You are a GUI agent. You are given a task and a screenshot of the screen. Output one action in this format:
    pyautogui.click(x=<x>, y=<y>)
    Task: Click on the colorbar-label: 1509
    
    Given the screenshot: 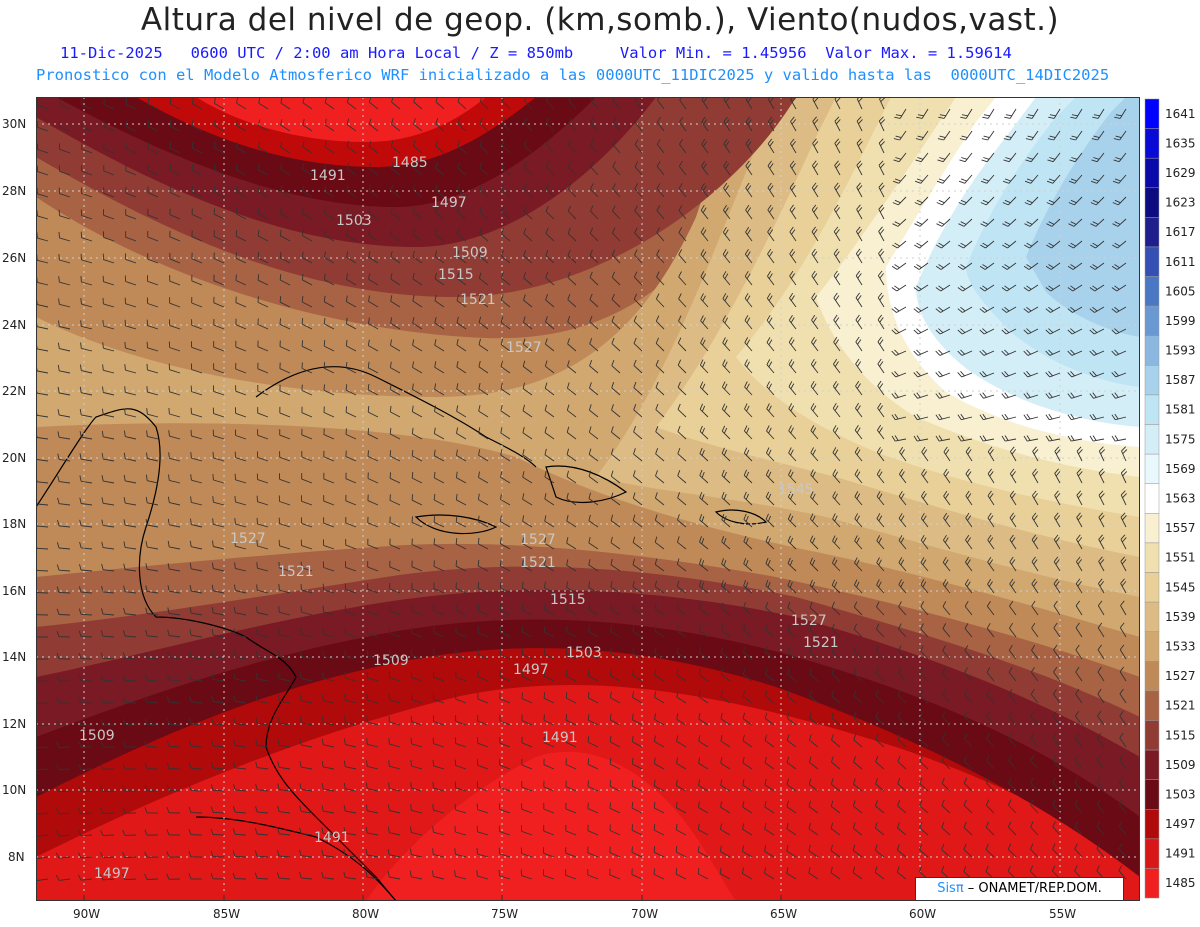 What is the action you would take?
    pyautogui.click(x=1180, y=765)
    